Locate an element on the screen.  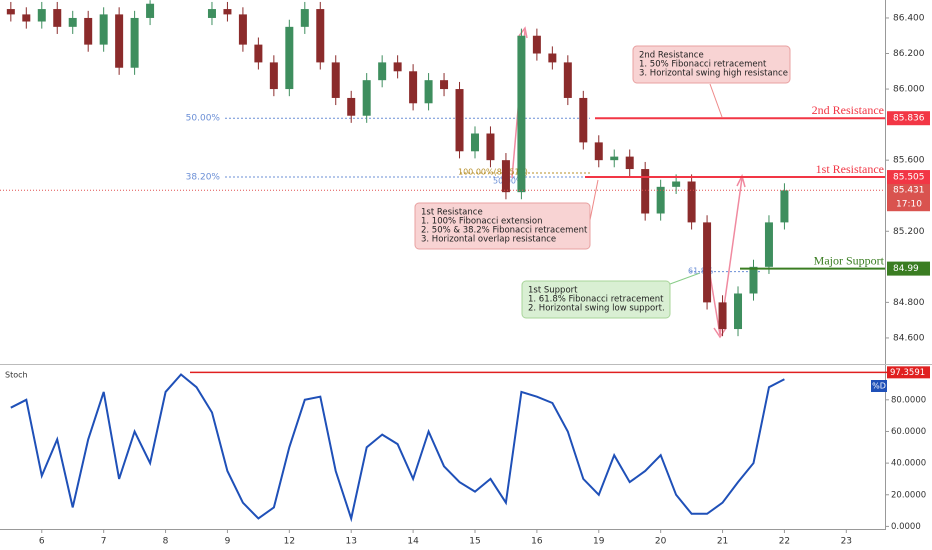
fib-note: 100.00%(85.517) is located at coordinates (493, 172).